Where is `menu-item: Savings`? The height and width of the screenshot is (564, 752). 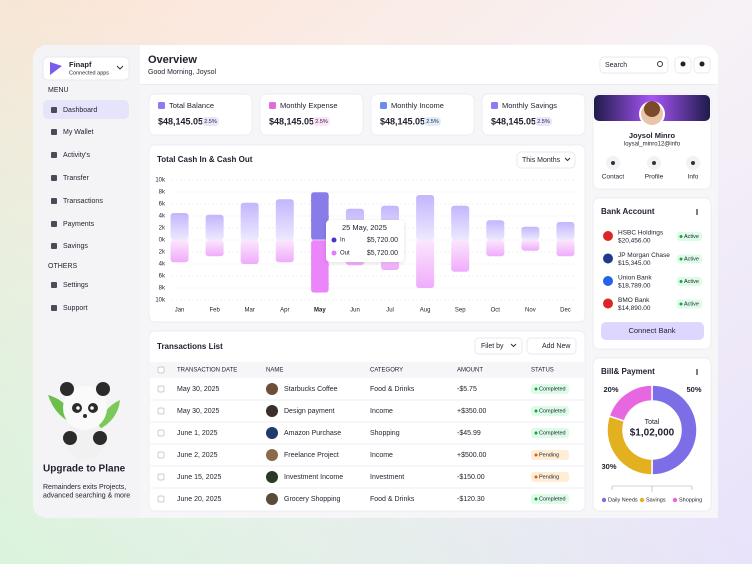 menu-item: Savings is located at coordinates (75, 246).